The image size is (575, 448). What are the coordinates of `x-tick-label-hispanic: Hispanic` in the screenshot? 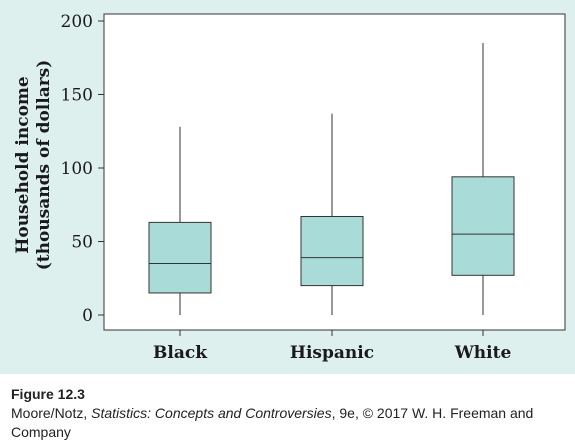 It's located at (332, 353).